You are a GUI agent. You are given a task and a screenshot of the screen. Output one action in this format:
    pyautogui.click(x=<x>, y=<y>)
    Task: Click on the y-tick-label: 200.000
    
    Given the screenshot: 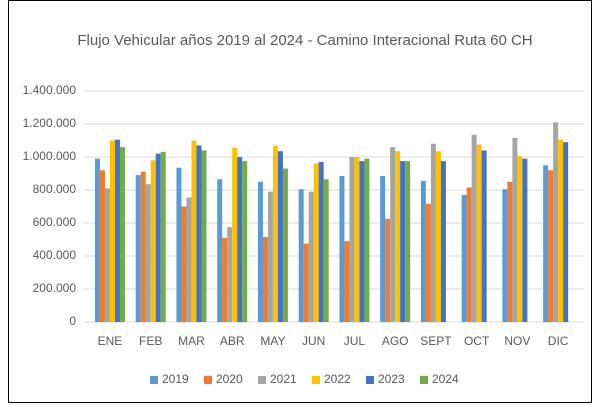 What is the action you would take?
    pyautogui.click(x=55, y=288)
    